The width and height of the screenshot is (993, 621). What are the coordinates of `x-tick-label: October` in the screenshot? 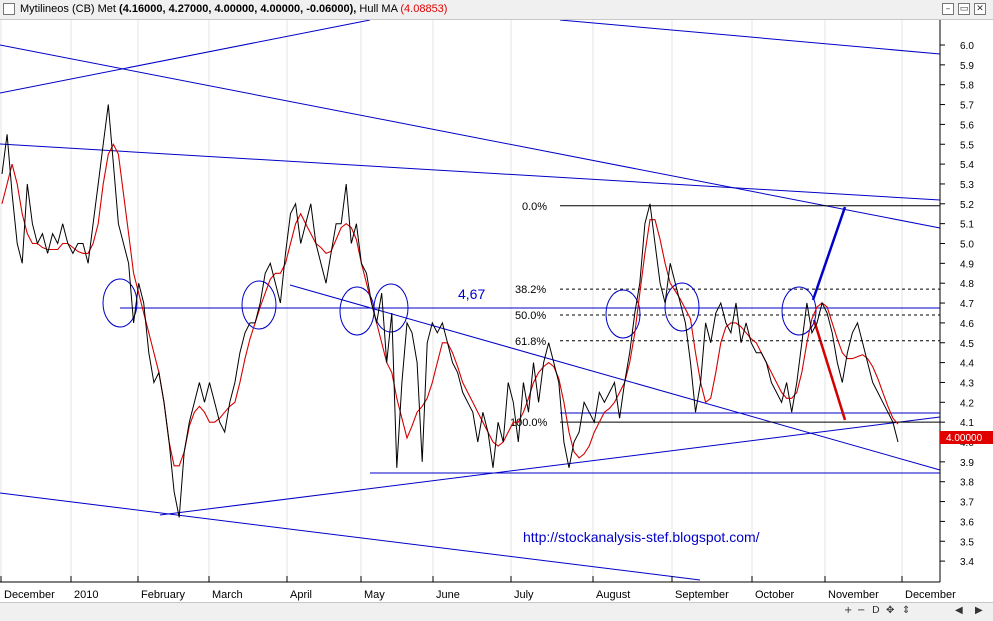 It's located at (774, 595).